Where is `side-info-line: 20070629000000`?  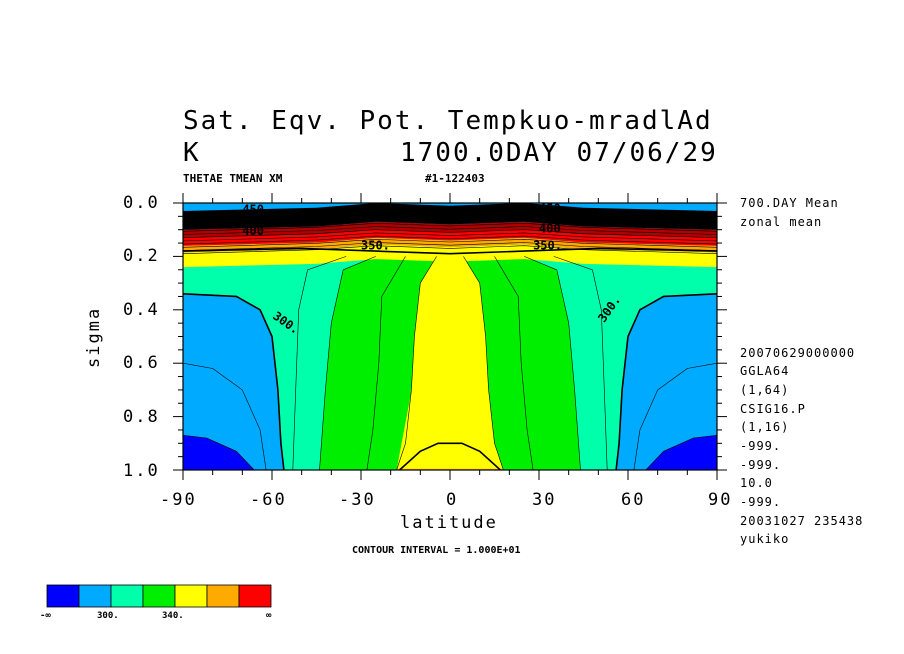
side-info-line: 20070629000000 is located at coordinates (798, 353).